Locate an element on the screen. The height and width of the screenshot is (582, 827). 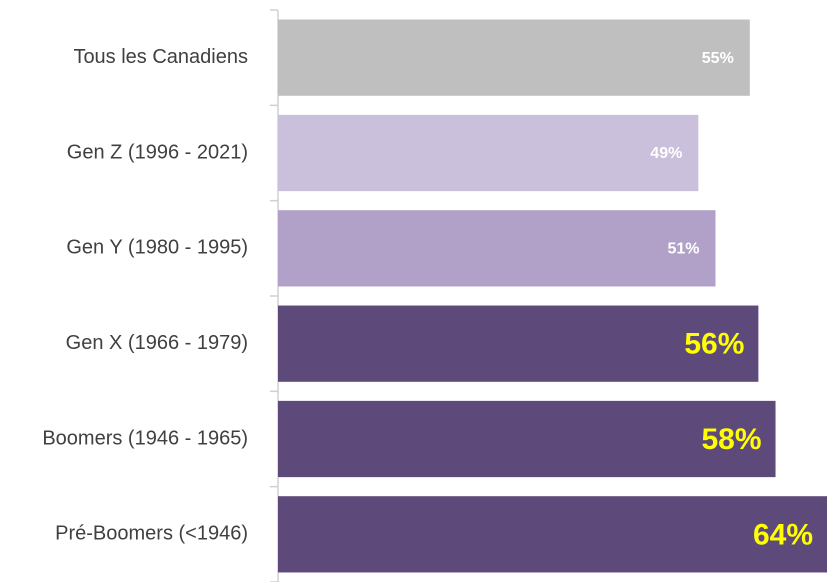
category-label: Gen Z (1996 - 2021) is located at coordinates (157, 152).